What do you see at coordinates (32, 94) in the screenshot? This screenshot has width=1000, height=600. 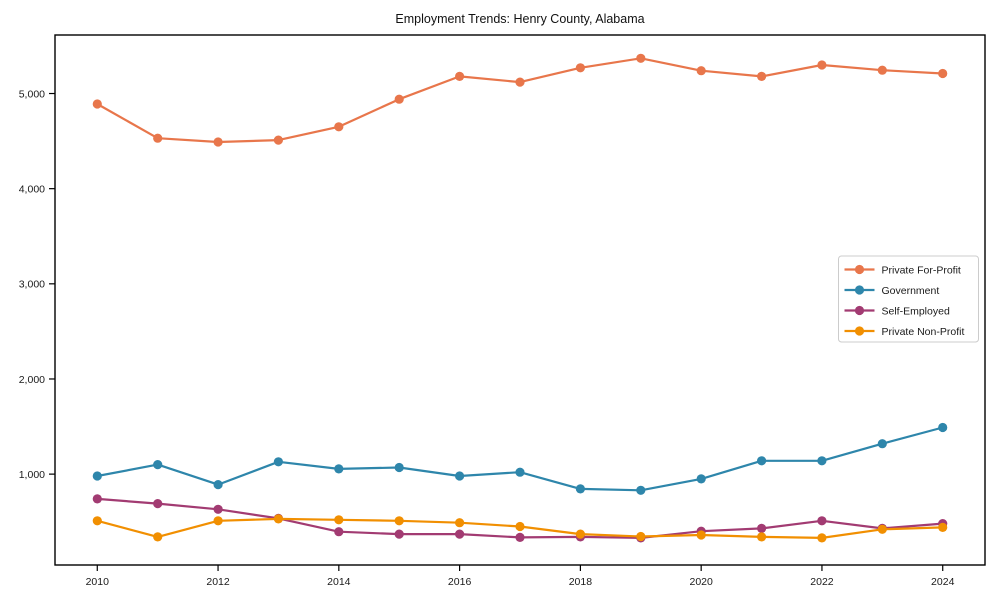 I see `y-tick-label: 5,000` at bounding box center [32, 94].